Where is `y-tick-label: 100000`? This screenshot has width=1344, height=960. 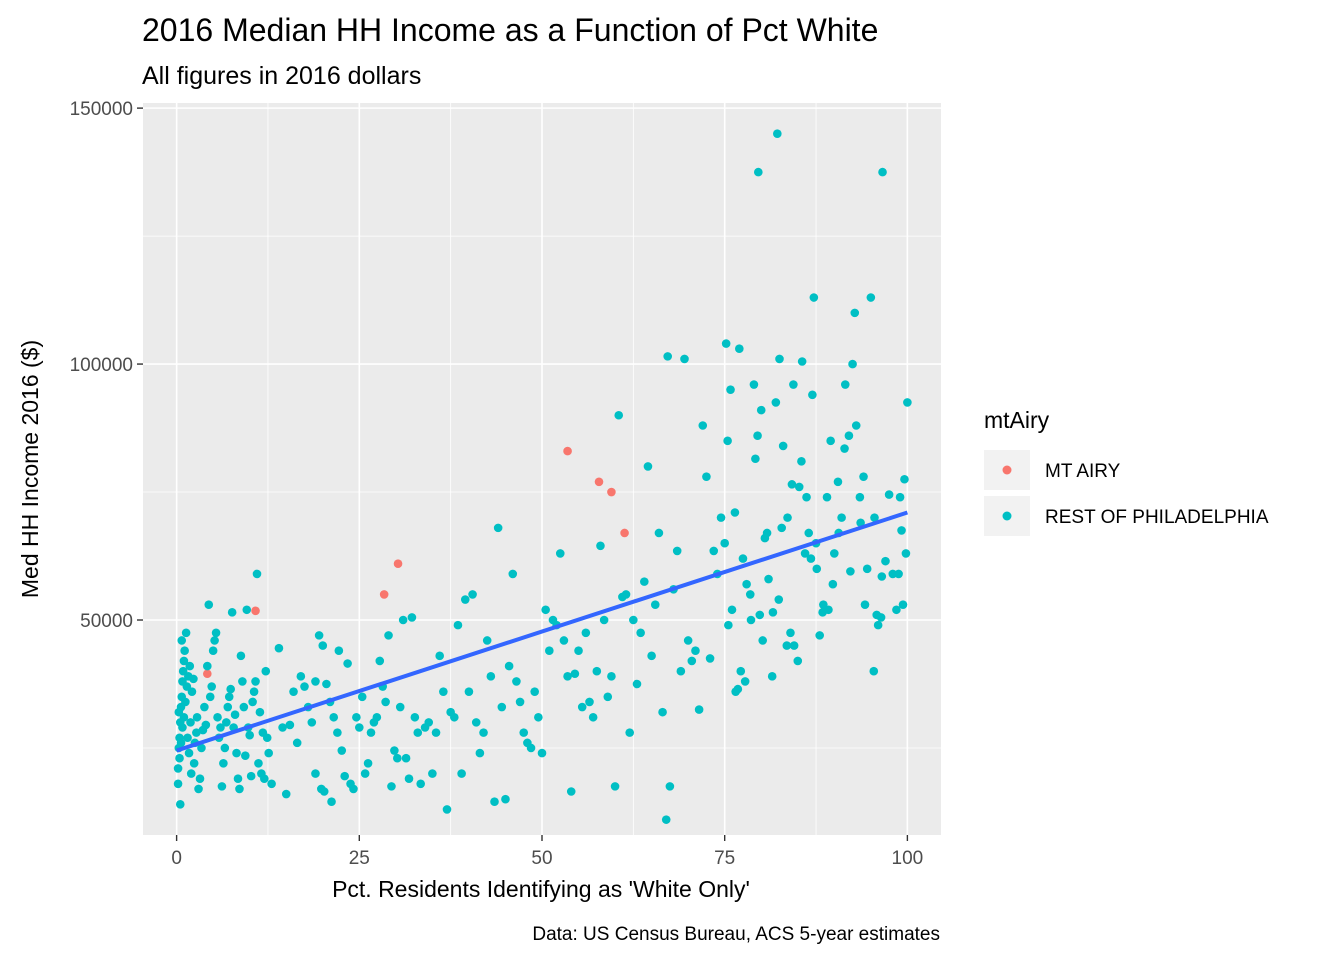 y-tick-label: 100000 is located at coordinates (101, 365).